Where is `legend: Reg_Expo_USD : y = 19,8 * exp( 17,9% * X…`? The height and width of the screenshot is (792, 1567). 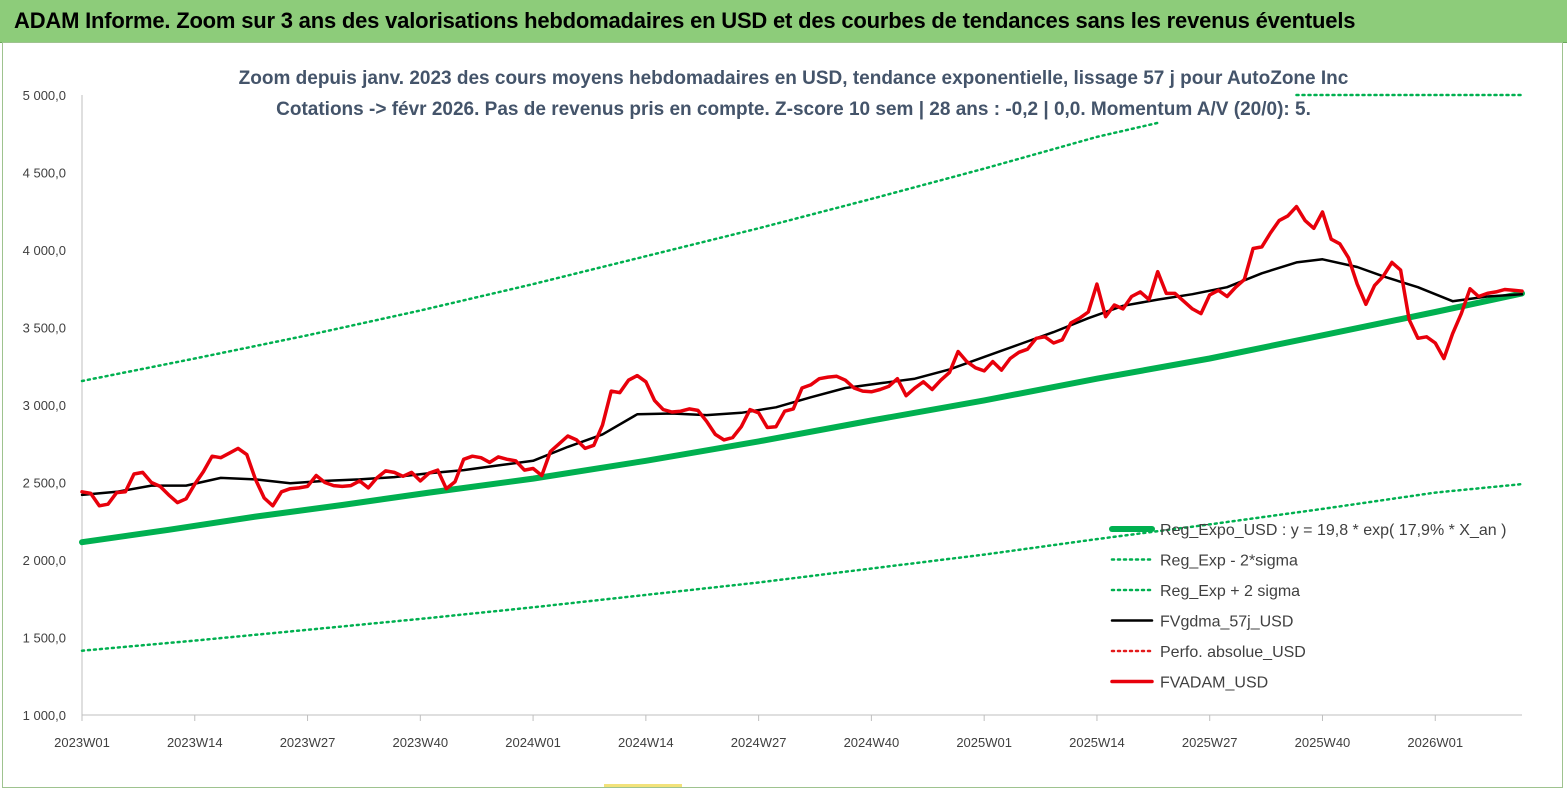
legend: Reg_Expo_USD : y = 19,8 * exp( 17,9% * X… is located at coordinates (1307, 607).